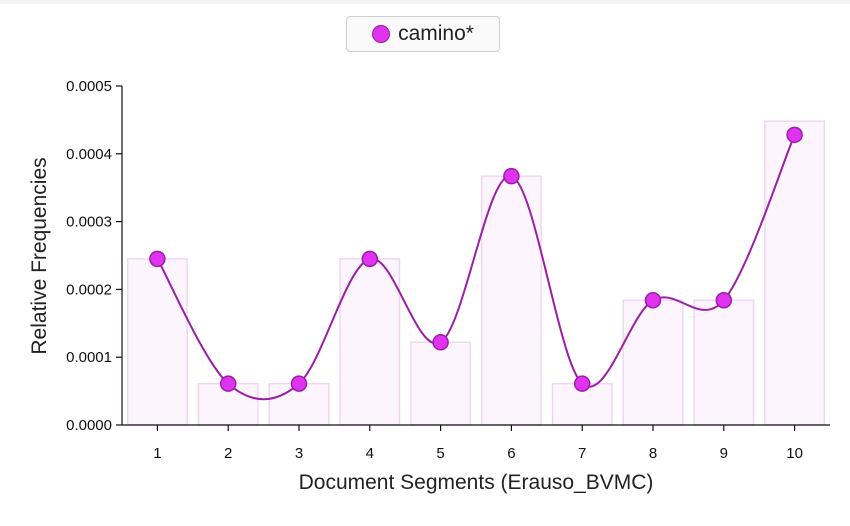 Image resolution: width=850 pixels, height=526 pixels. Describe the element at coordinates (724, 453) in the screenshot. I see `x-tick-label: 9` at that location.